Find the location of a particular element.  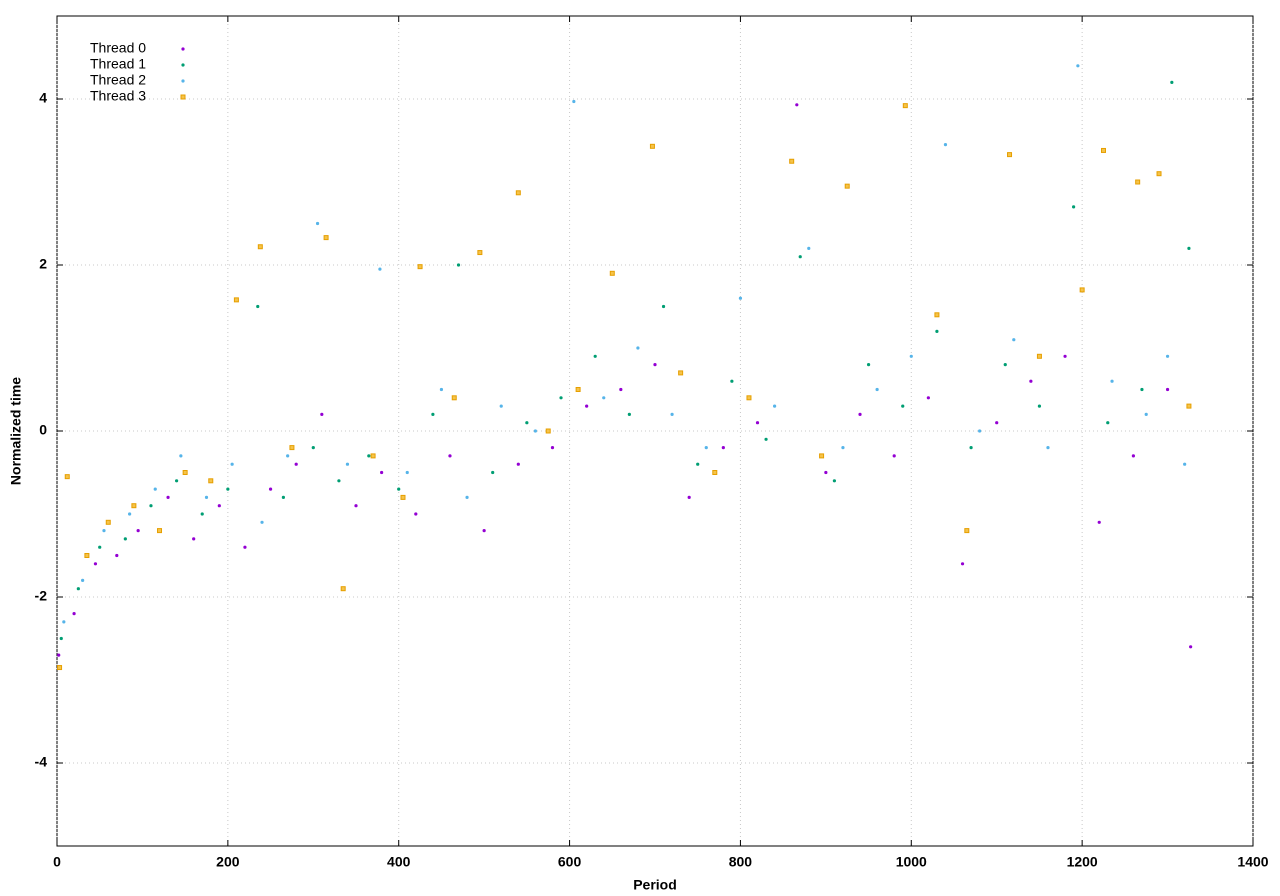

legend-label: Thread 3 is located at coordinates (118, 96).